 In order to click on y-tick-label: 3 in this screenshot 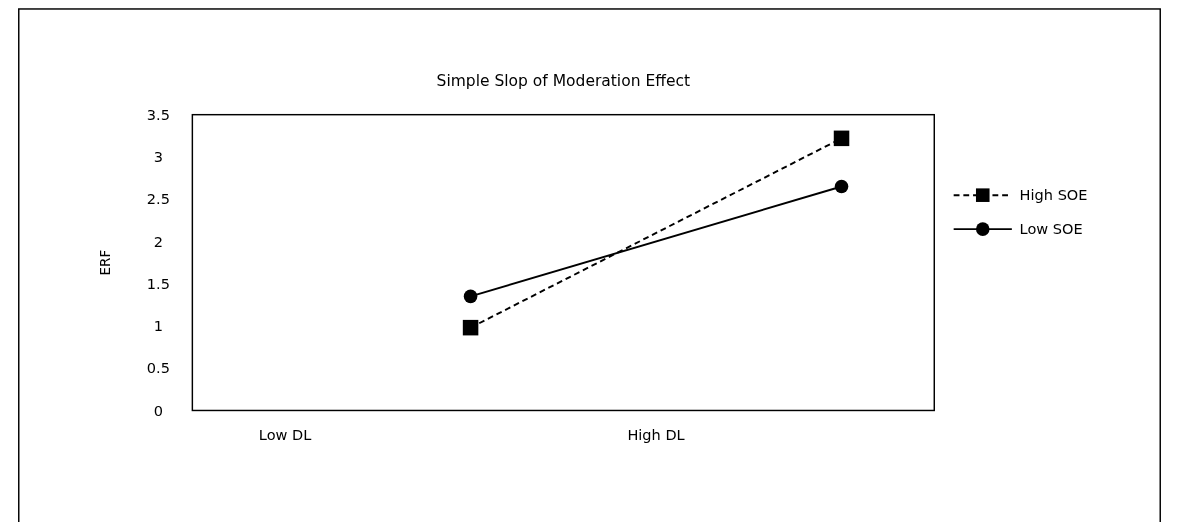, I will do `click(158, 157)`.